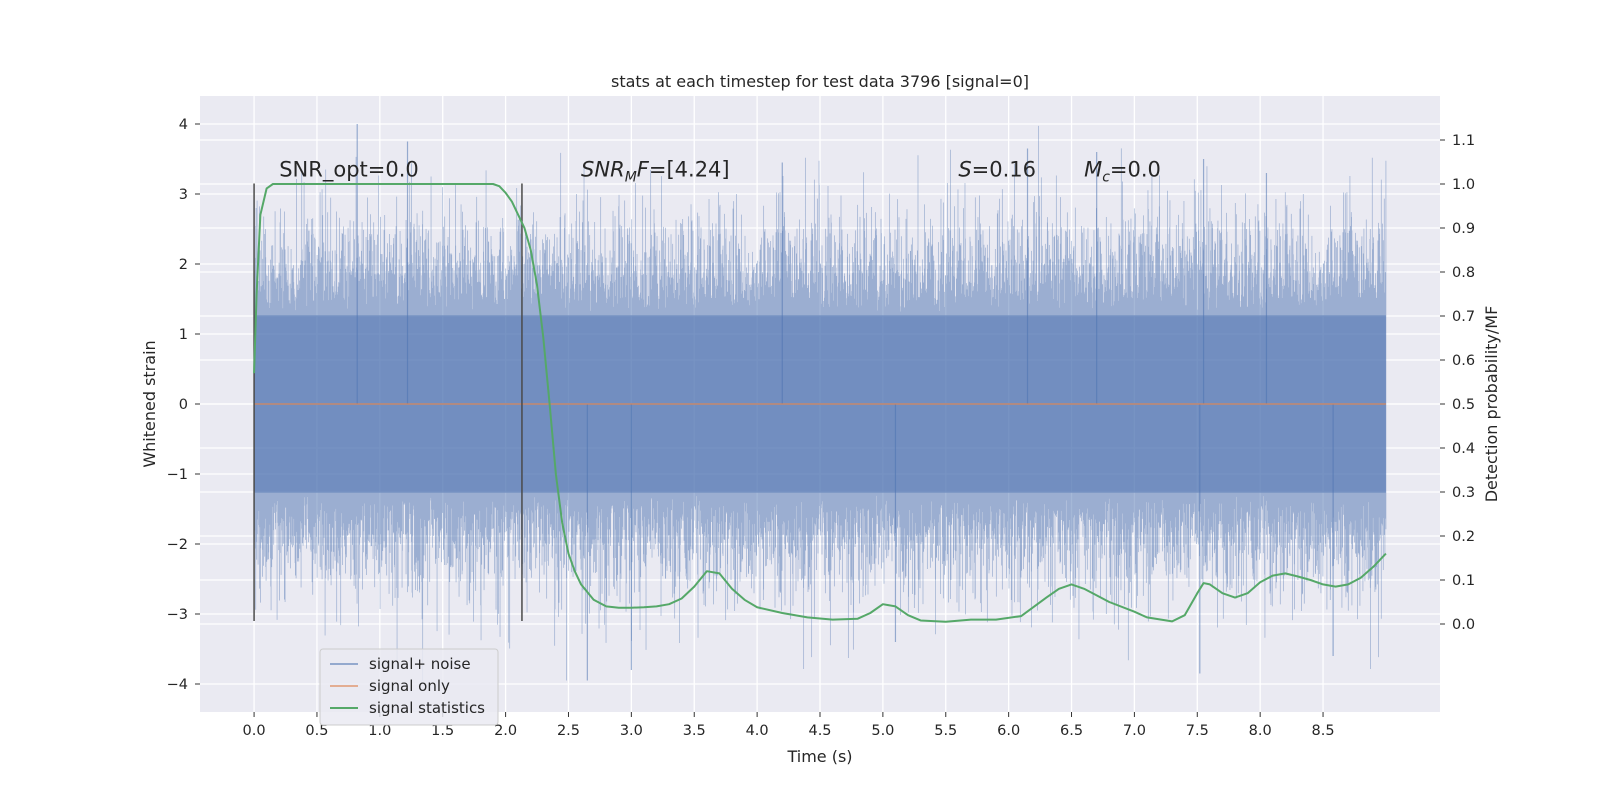  Describe the element at coordinates (655, 172) in the screenshot. I see `annotation-snr_mf: SNRMF=[4.24]` at that location.